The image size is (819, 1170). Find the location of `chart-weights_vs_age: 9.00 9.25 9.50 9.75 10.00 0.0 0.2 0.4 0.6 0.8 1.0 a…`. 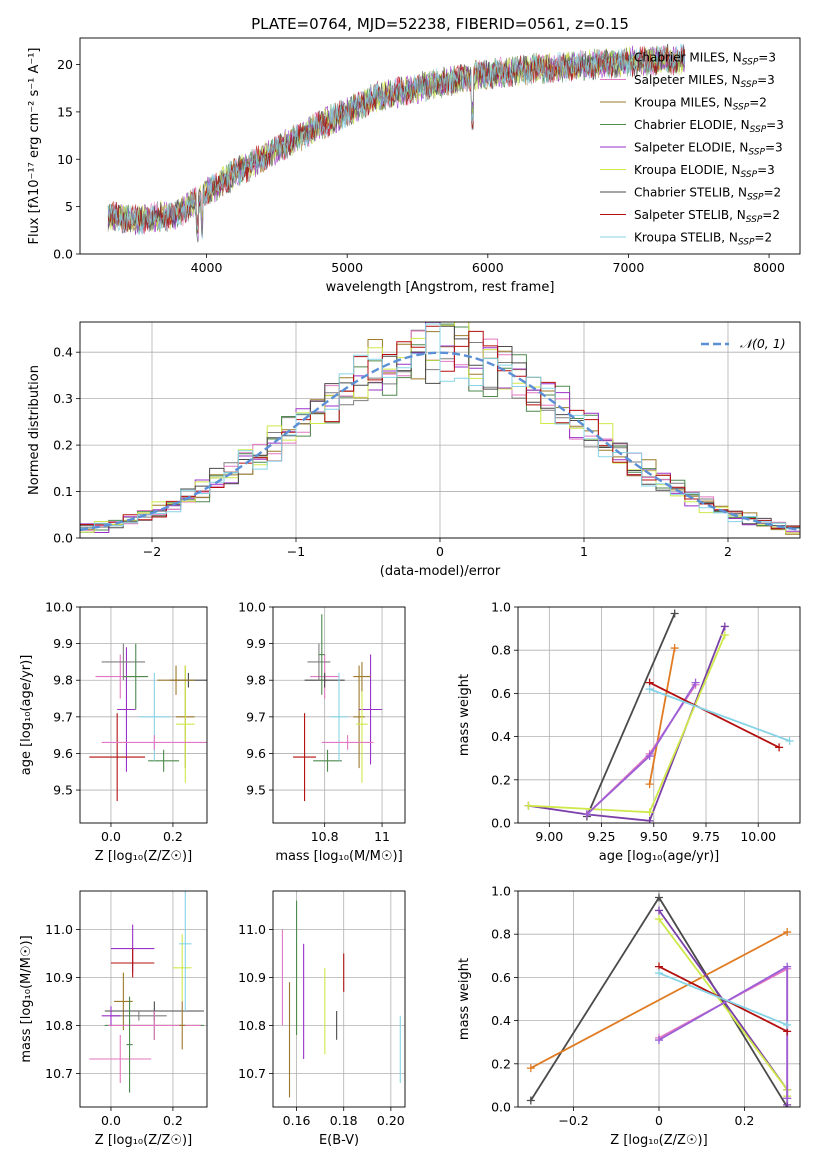

chart-weights_vs_age: 9.00 9.25 9.50 9.75 10.00 0.0 0.2 0.4 0.6 0.8 1.0 a… is located at coordinates (629, 732).